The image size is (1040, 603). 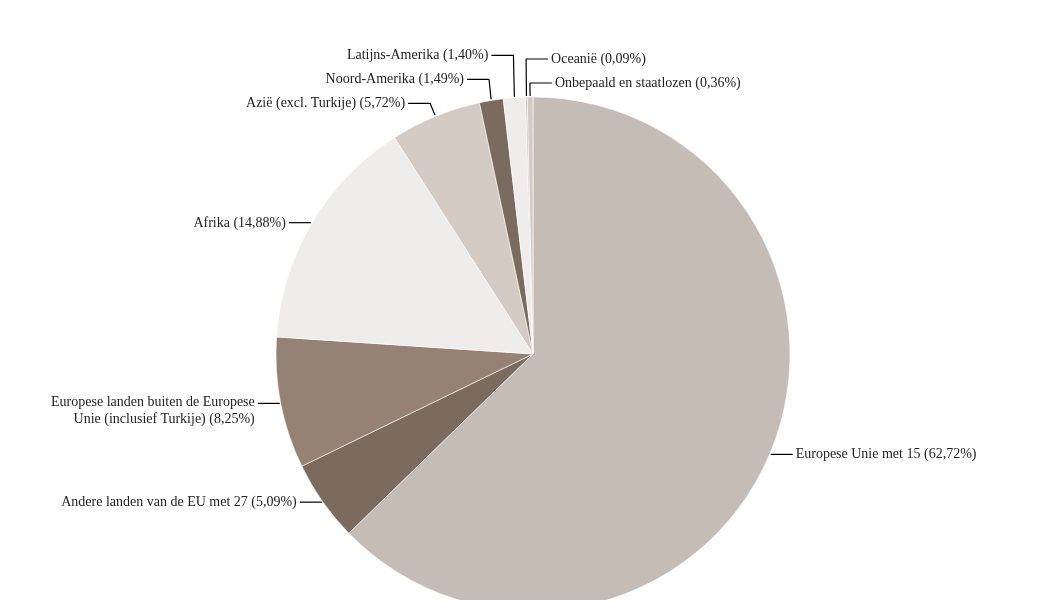 What do you see at coordinates (417, 55) in the screenshot?
I see `slice-label: Latijns-Amerika (1,40%)` at bounding box center [417, 55].